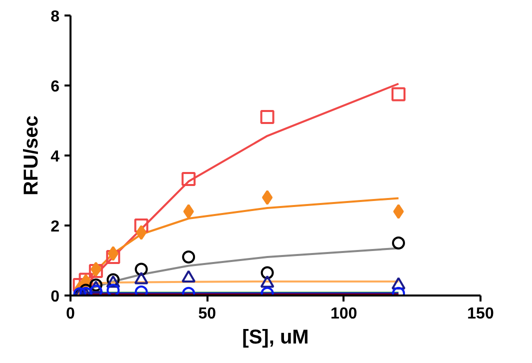  Describe the element at coordinates (344, 314) in the screenshot. I see `x-tick-label: 100` at that location.